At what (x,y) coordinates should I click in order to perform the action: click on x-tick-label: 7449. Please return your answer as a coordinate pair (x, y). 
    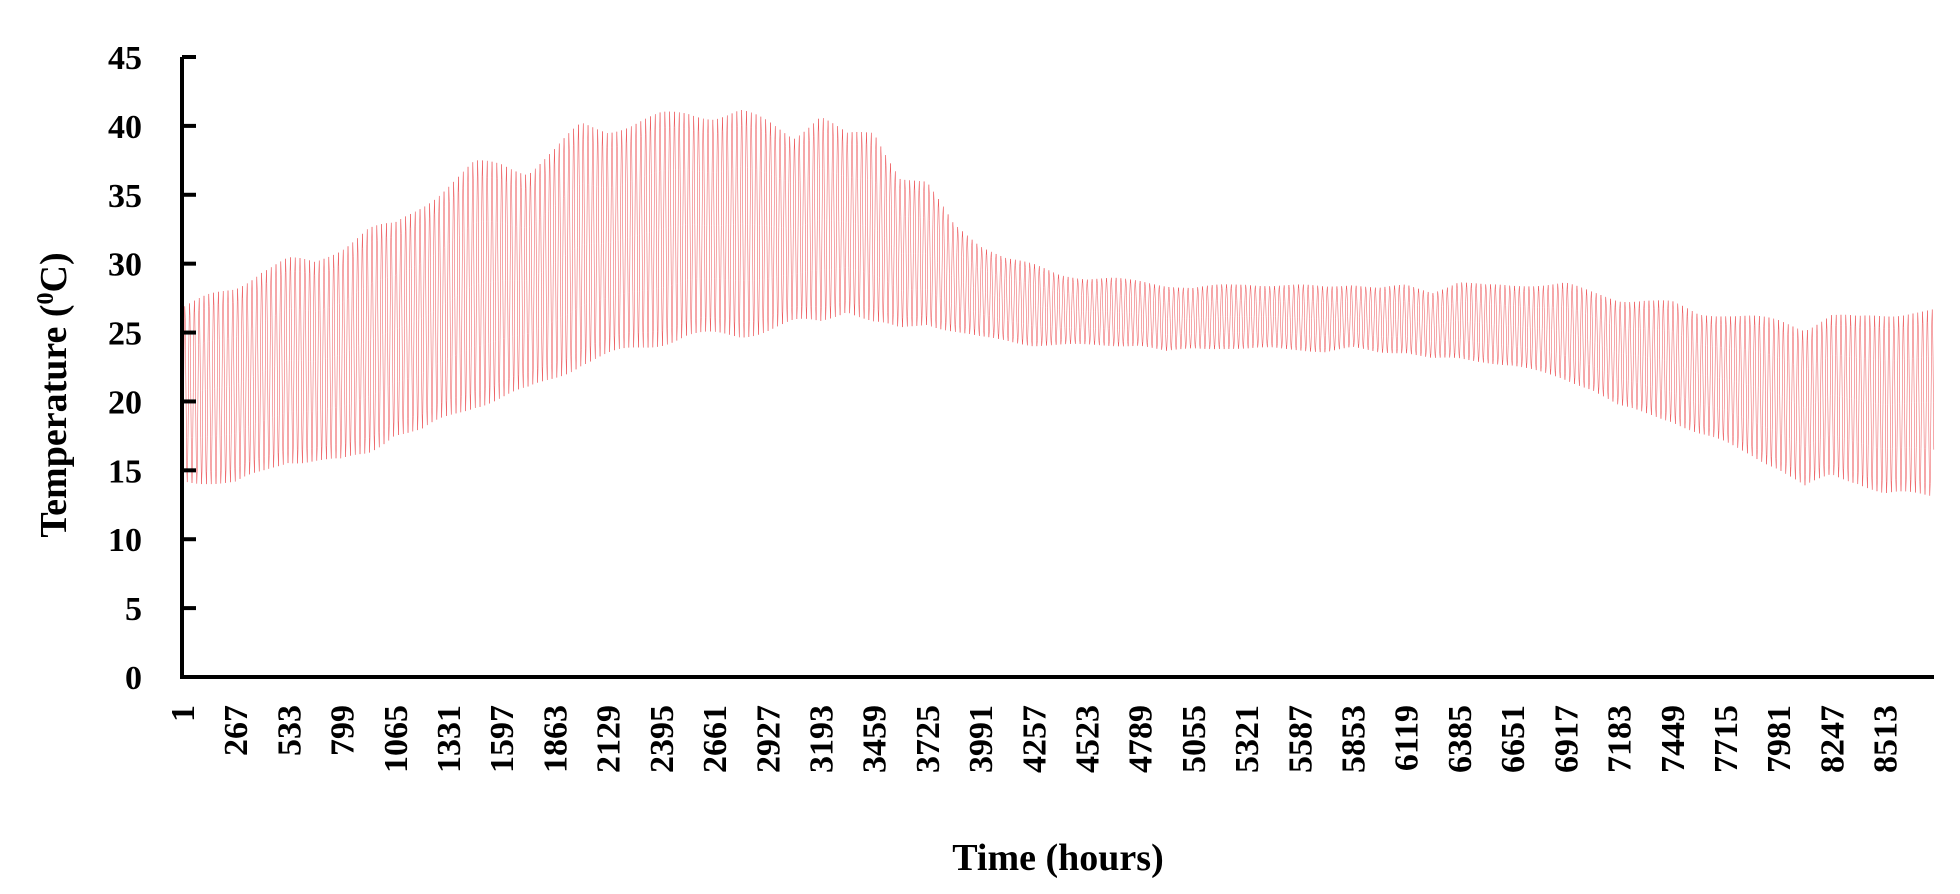
    Looking at the image, I should click on (1673, 739).